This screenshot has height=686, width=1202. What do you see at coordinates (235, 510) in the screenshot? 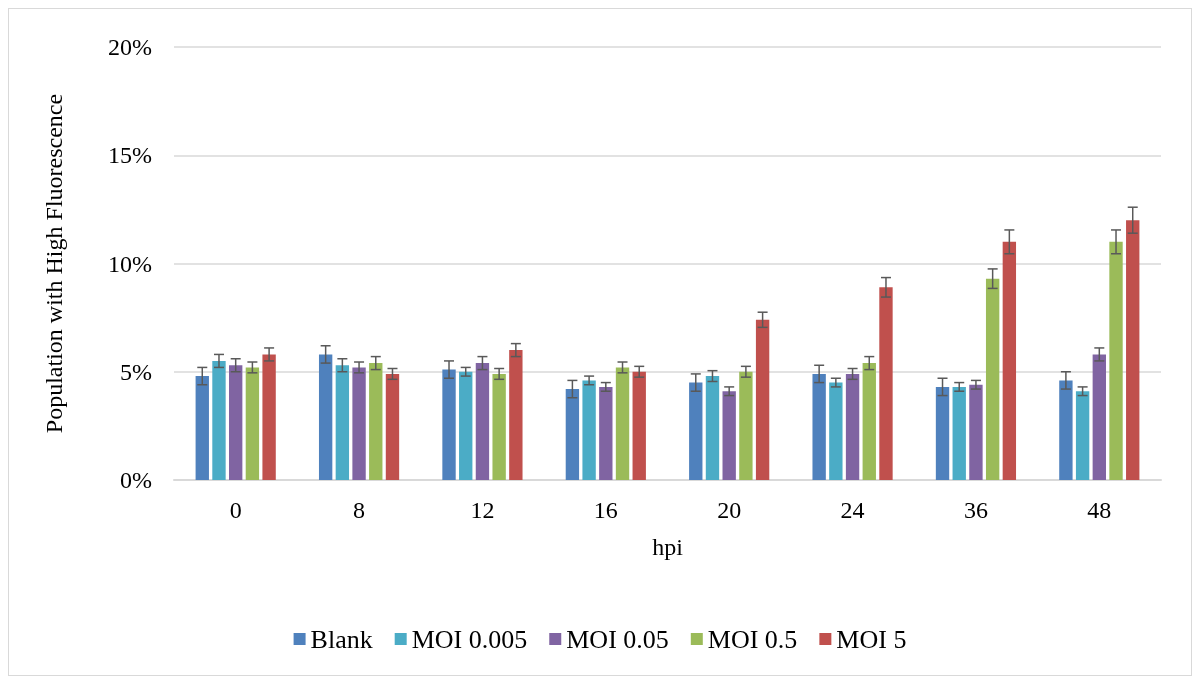
I see `x-tick-label: 0` at bounding box center [235, 510].